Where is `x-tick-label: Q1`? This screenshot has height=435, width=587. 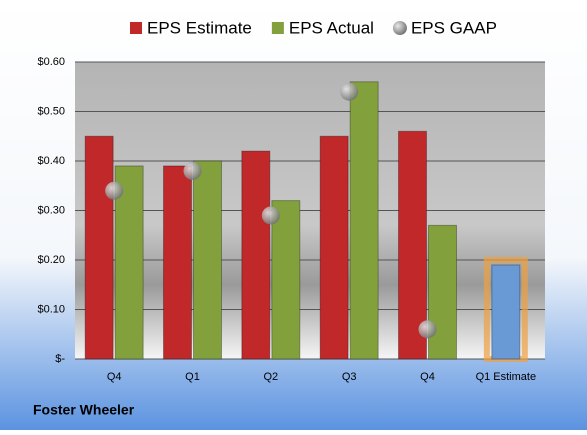
x-tick-label: Q1 is located at coordinates (192, 377).